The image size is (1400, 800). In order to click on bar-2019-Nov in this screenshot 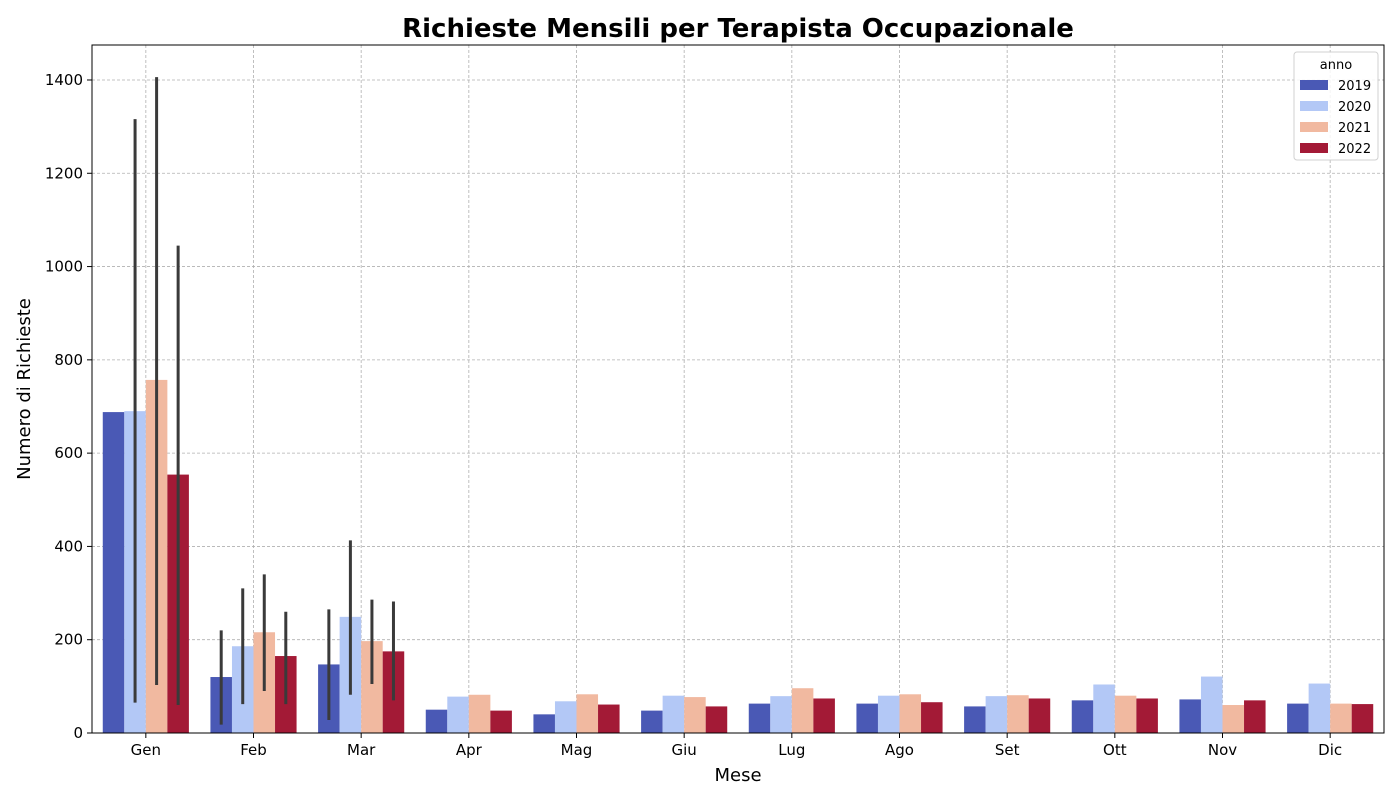, I will do `click(1190, 716)`.